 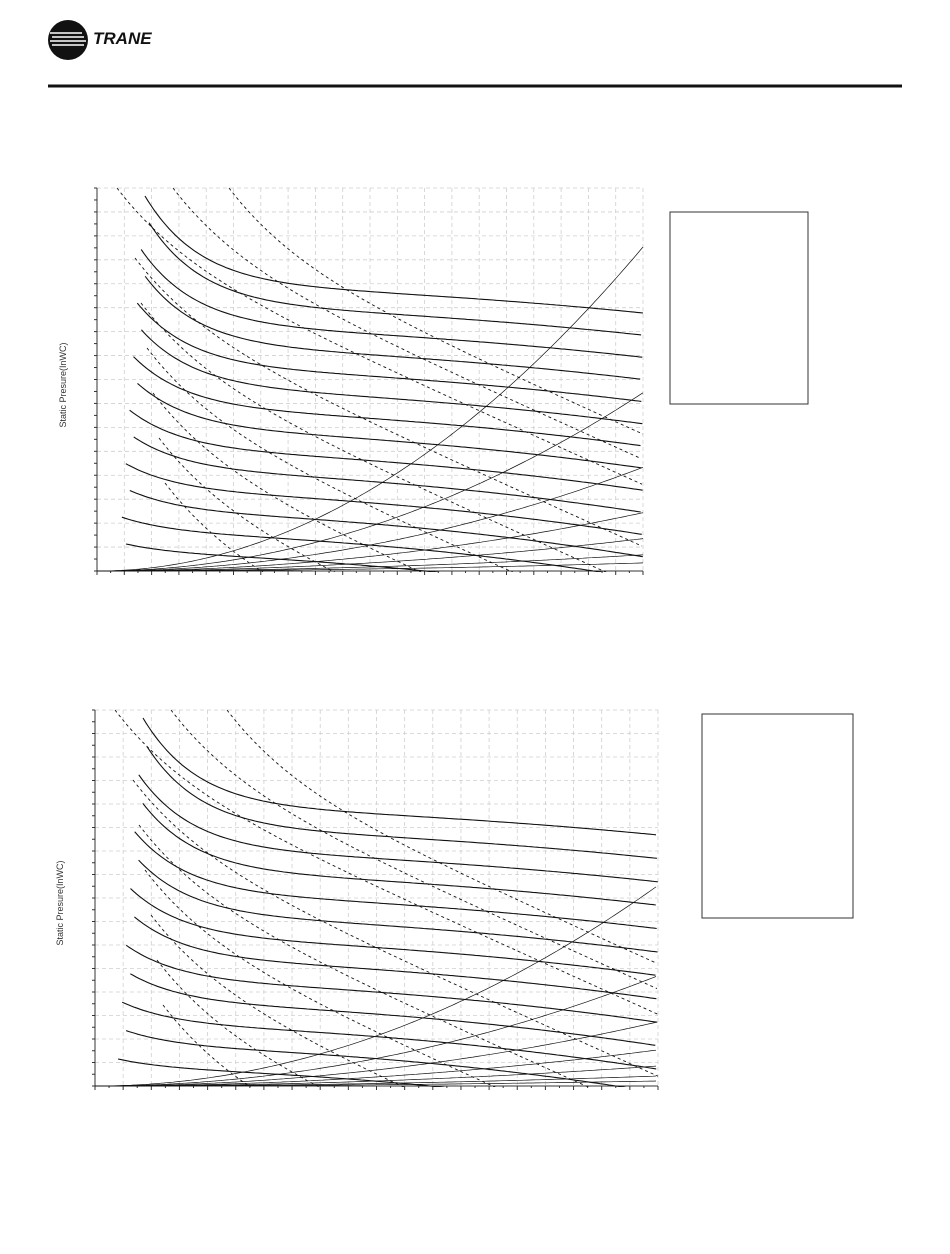 I want to click on logo: TRANE, so click(x=100, y=40).